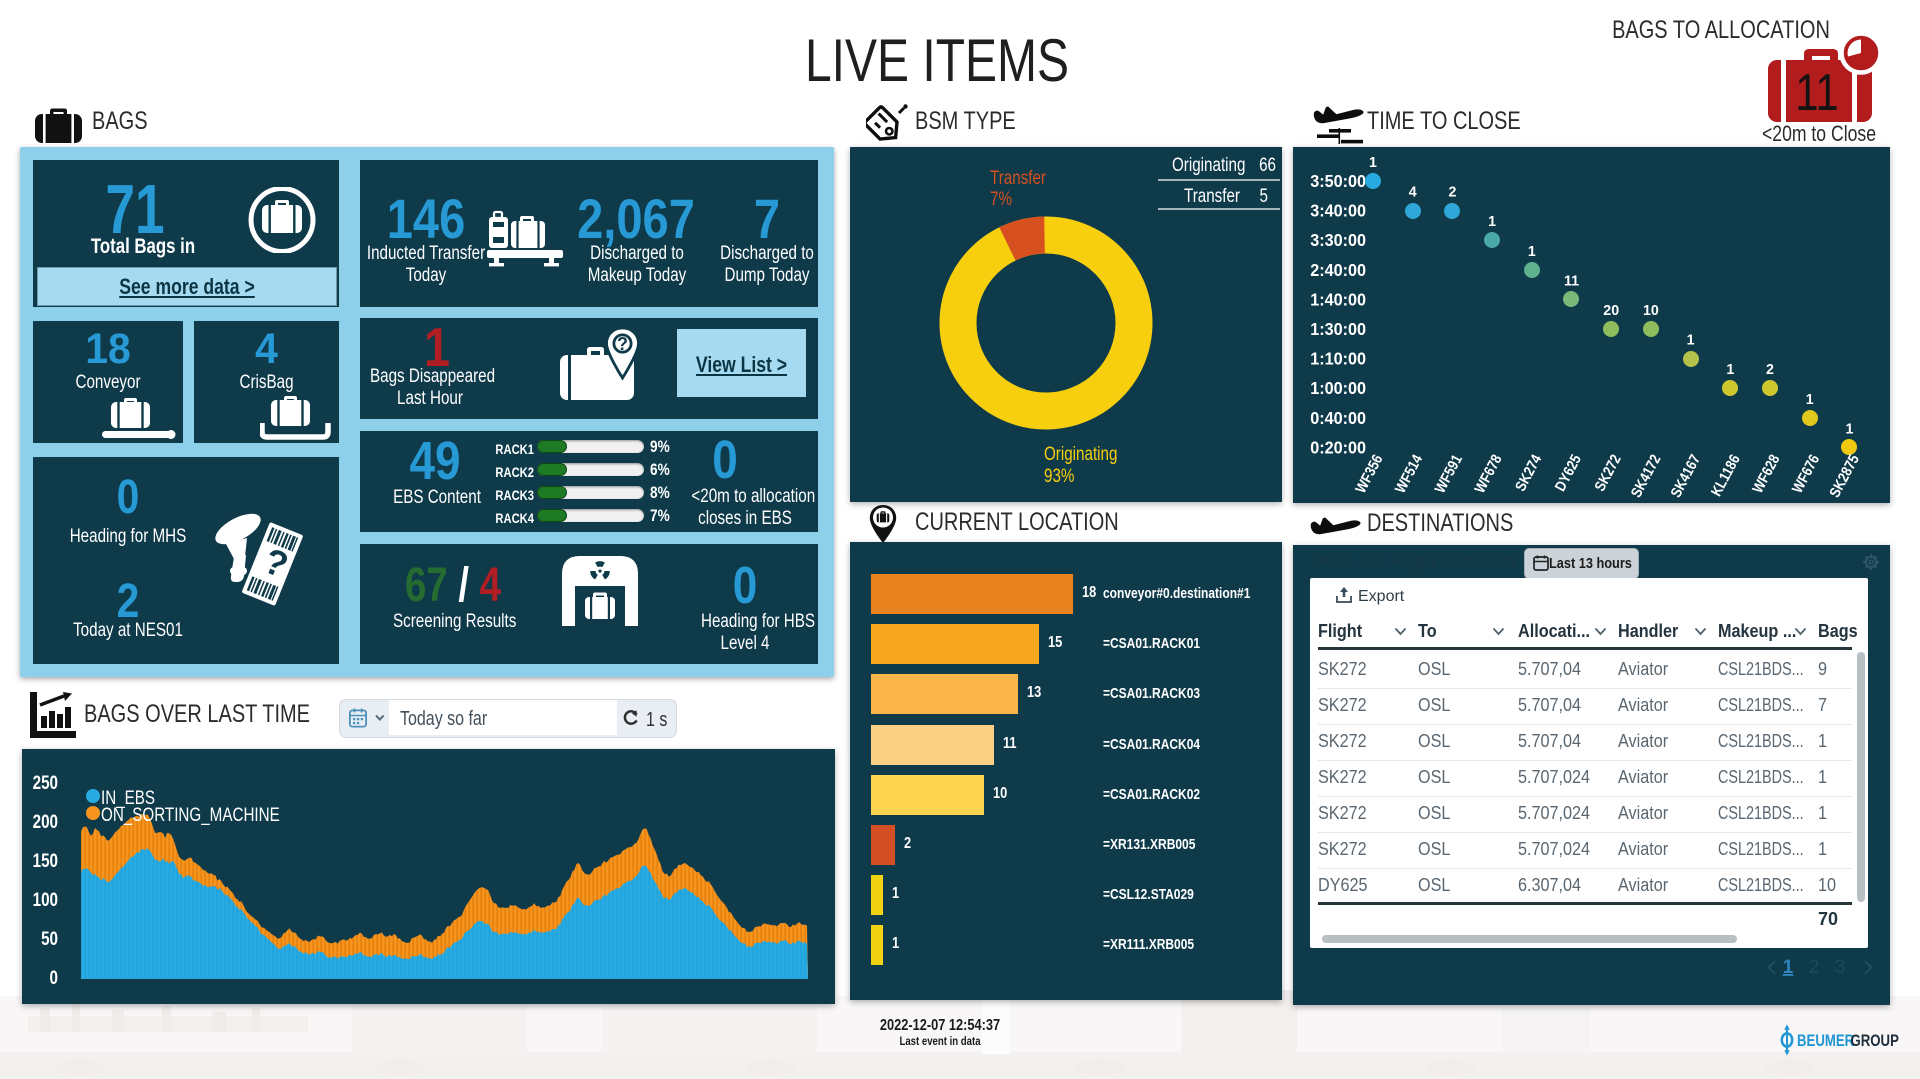 Image resolution: width=1920 pixels, height=1079 pixels. What do you see at coordinates (1338, 211) in the screenshot?
I see `svg-text: 3:40:00` at bounding box center [1338, 211].